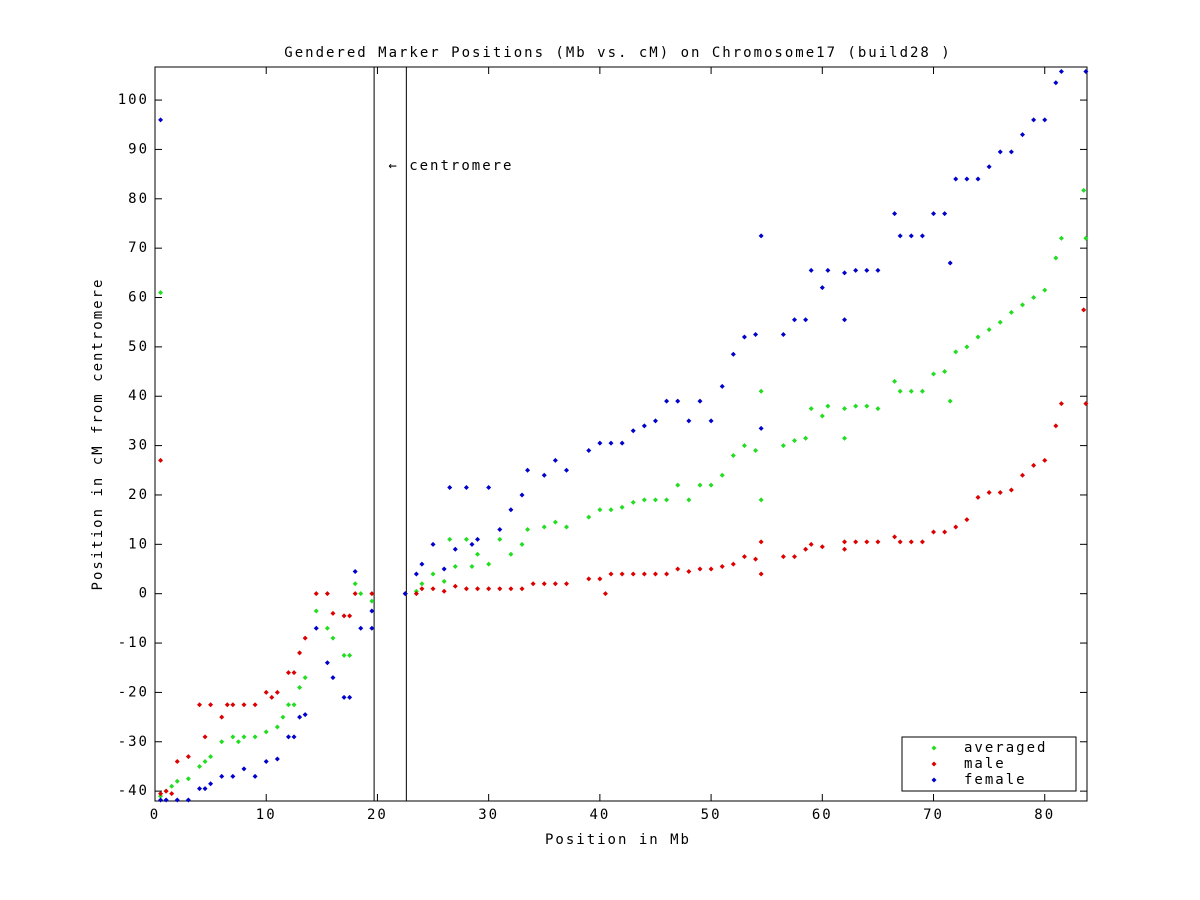 The height and width of the screenshot is (900, 1200). Describe the element at coordinates (138, 544) in the screenshot. I see `y-tick-label: 10` at that location.